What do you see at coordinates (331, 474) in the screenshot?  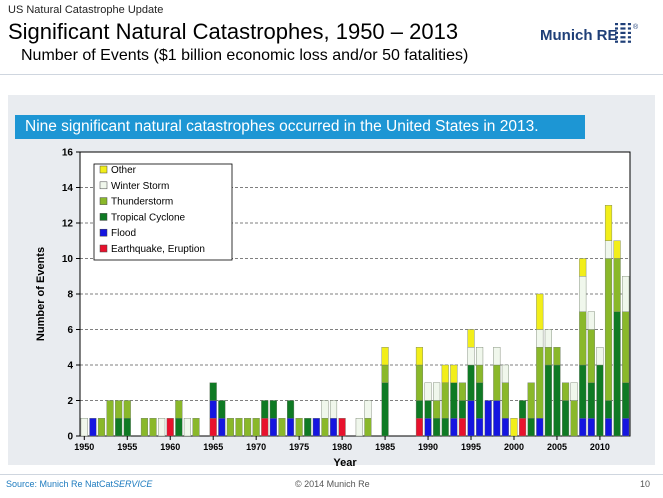 I see `footer-divider` at bounding box center [331, 474].